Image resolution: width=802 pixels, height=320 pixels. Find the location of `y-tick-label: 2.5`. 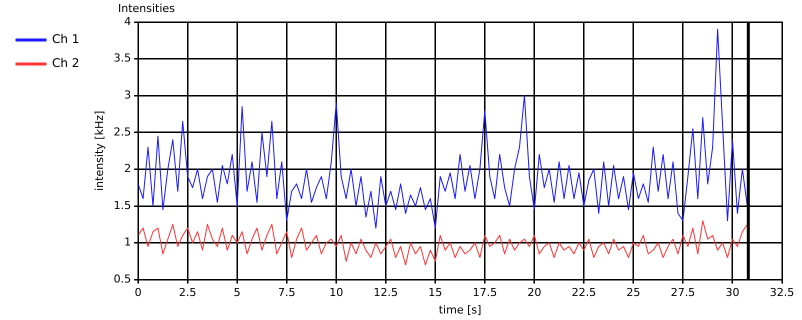

y-tick-label: 2.5 is located at coordinates (123, 131).